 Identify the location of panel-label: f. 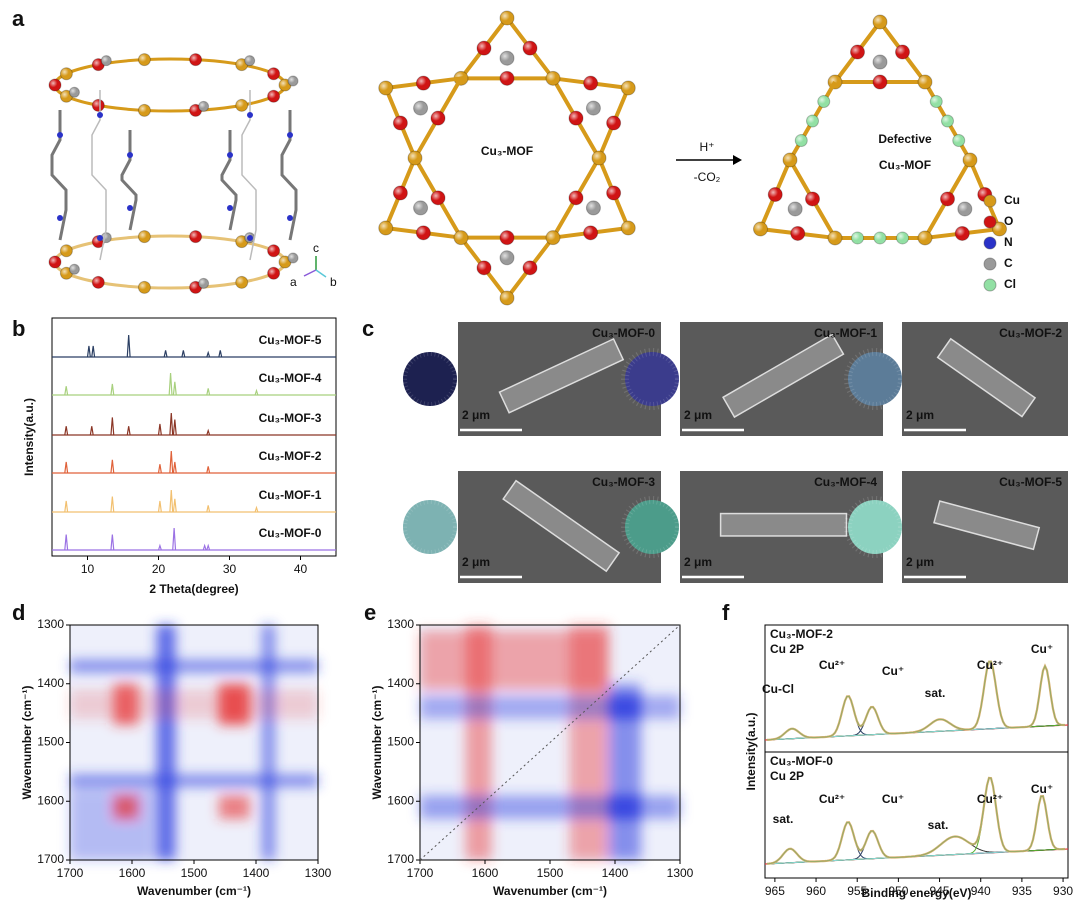
(726, 612).